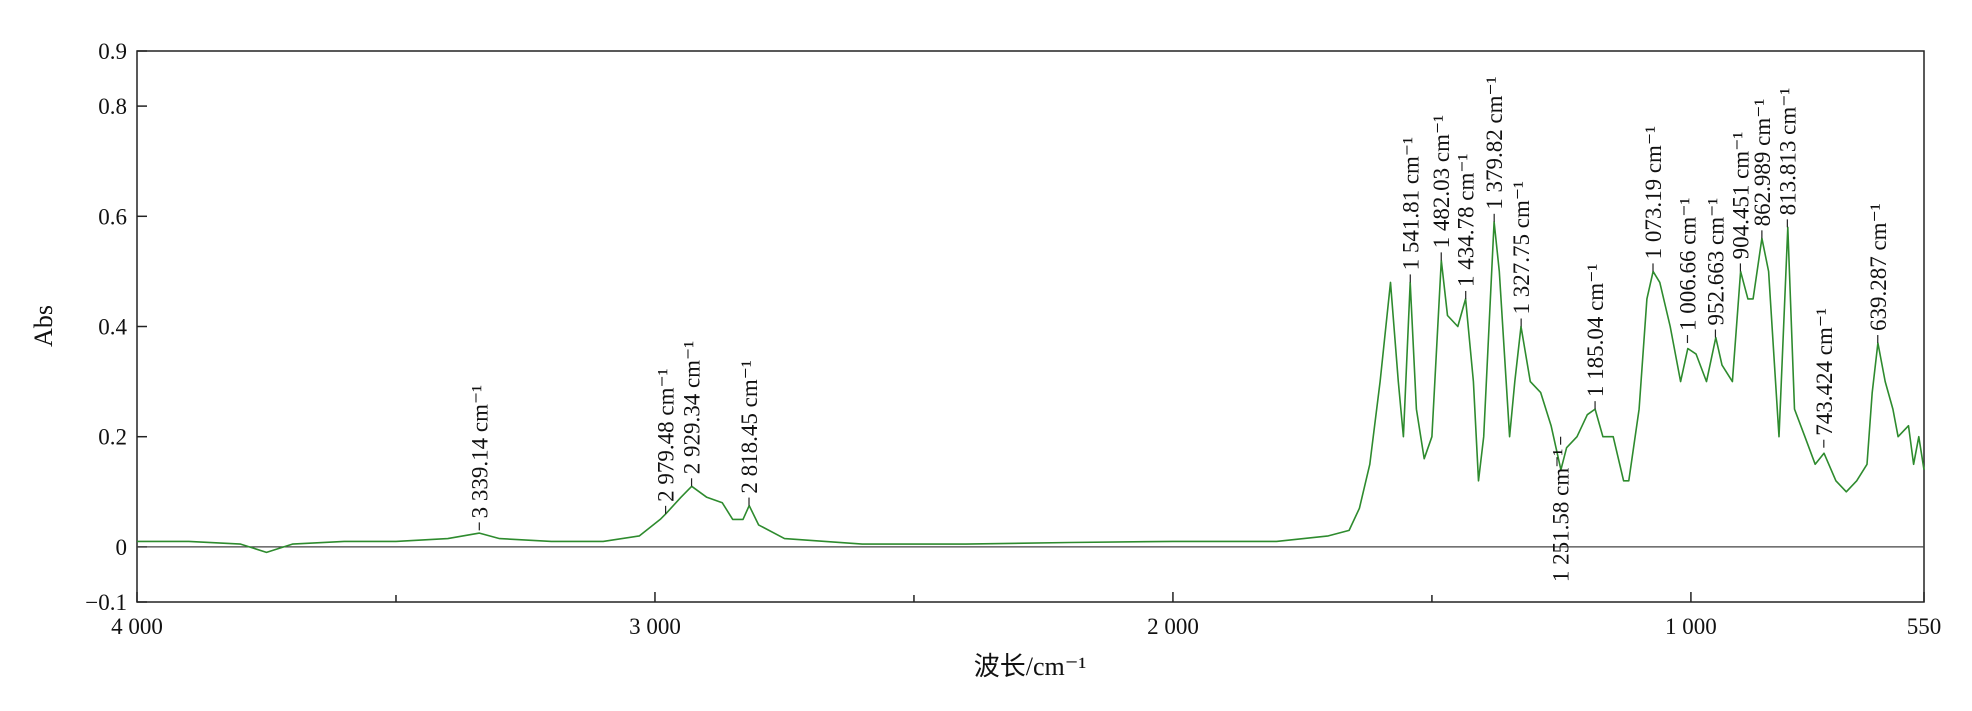  What do you see at coordinates (137, 626) in the screenshot?
I see `x-tick-label: 4 000` at bounding box center [137, 626].